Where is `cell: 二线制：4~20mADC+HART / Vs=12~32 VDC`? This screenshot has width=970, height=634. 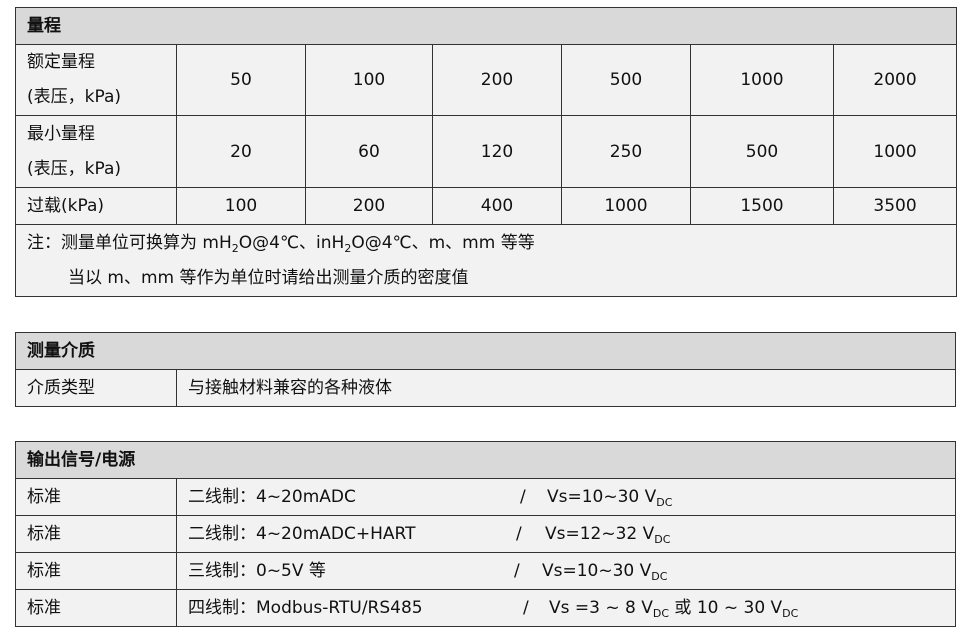 cell: 二线制：4~20mADC+HART / Vs=12~32 VDC is located at coordinates (566, 534).